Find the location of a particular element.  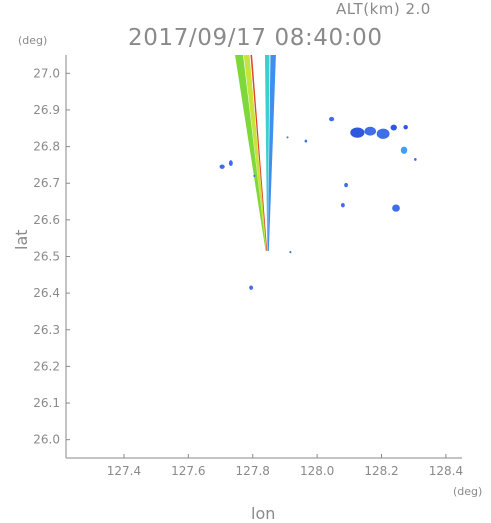

y-tick-label: 26.4 is located at coordinates (46, 293).